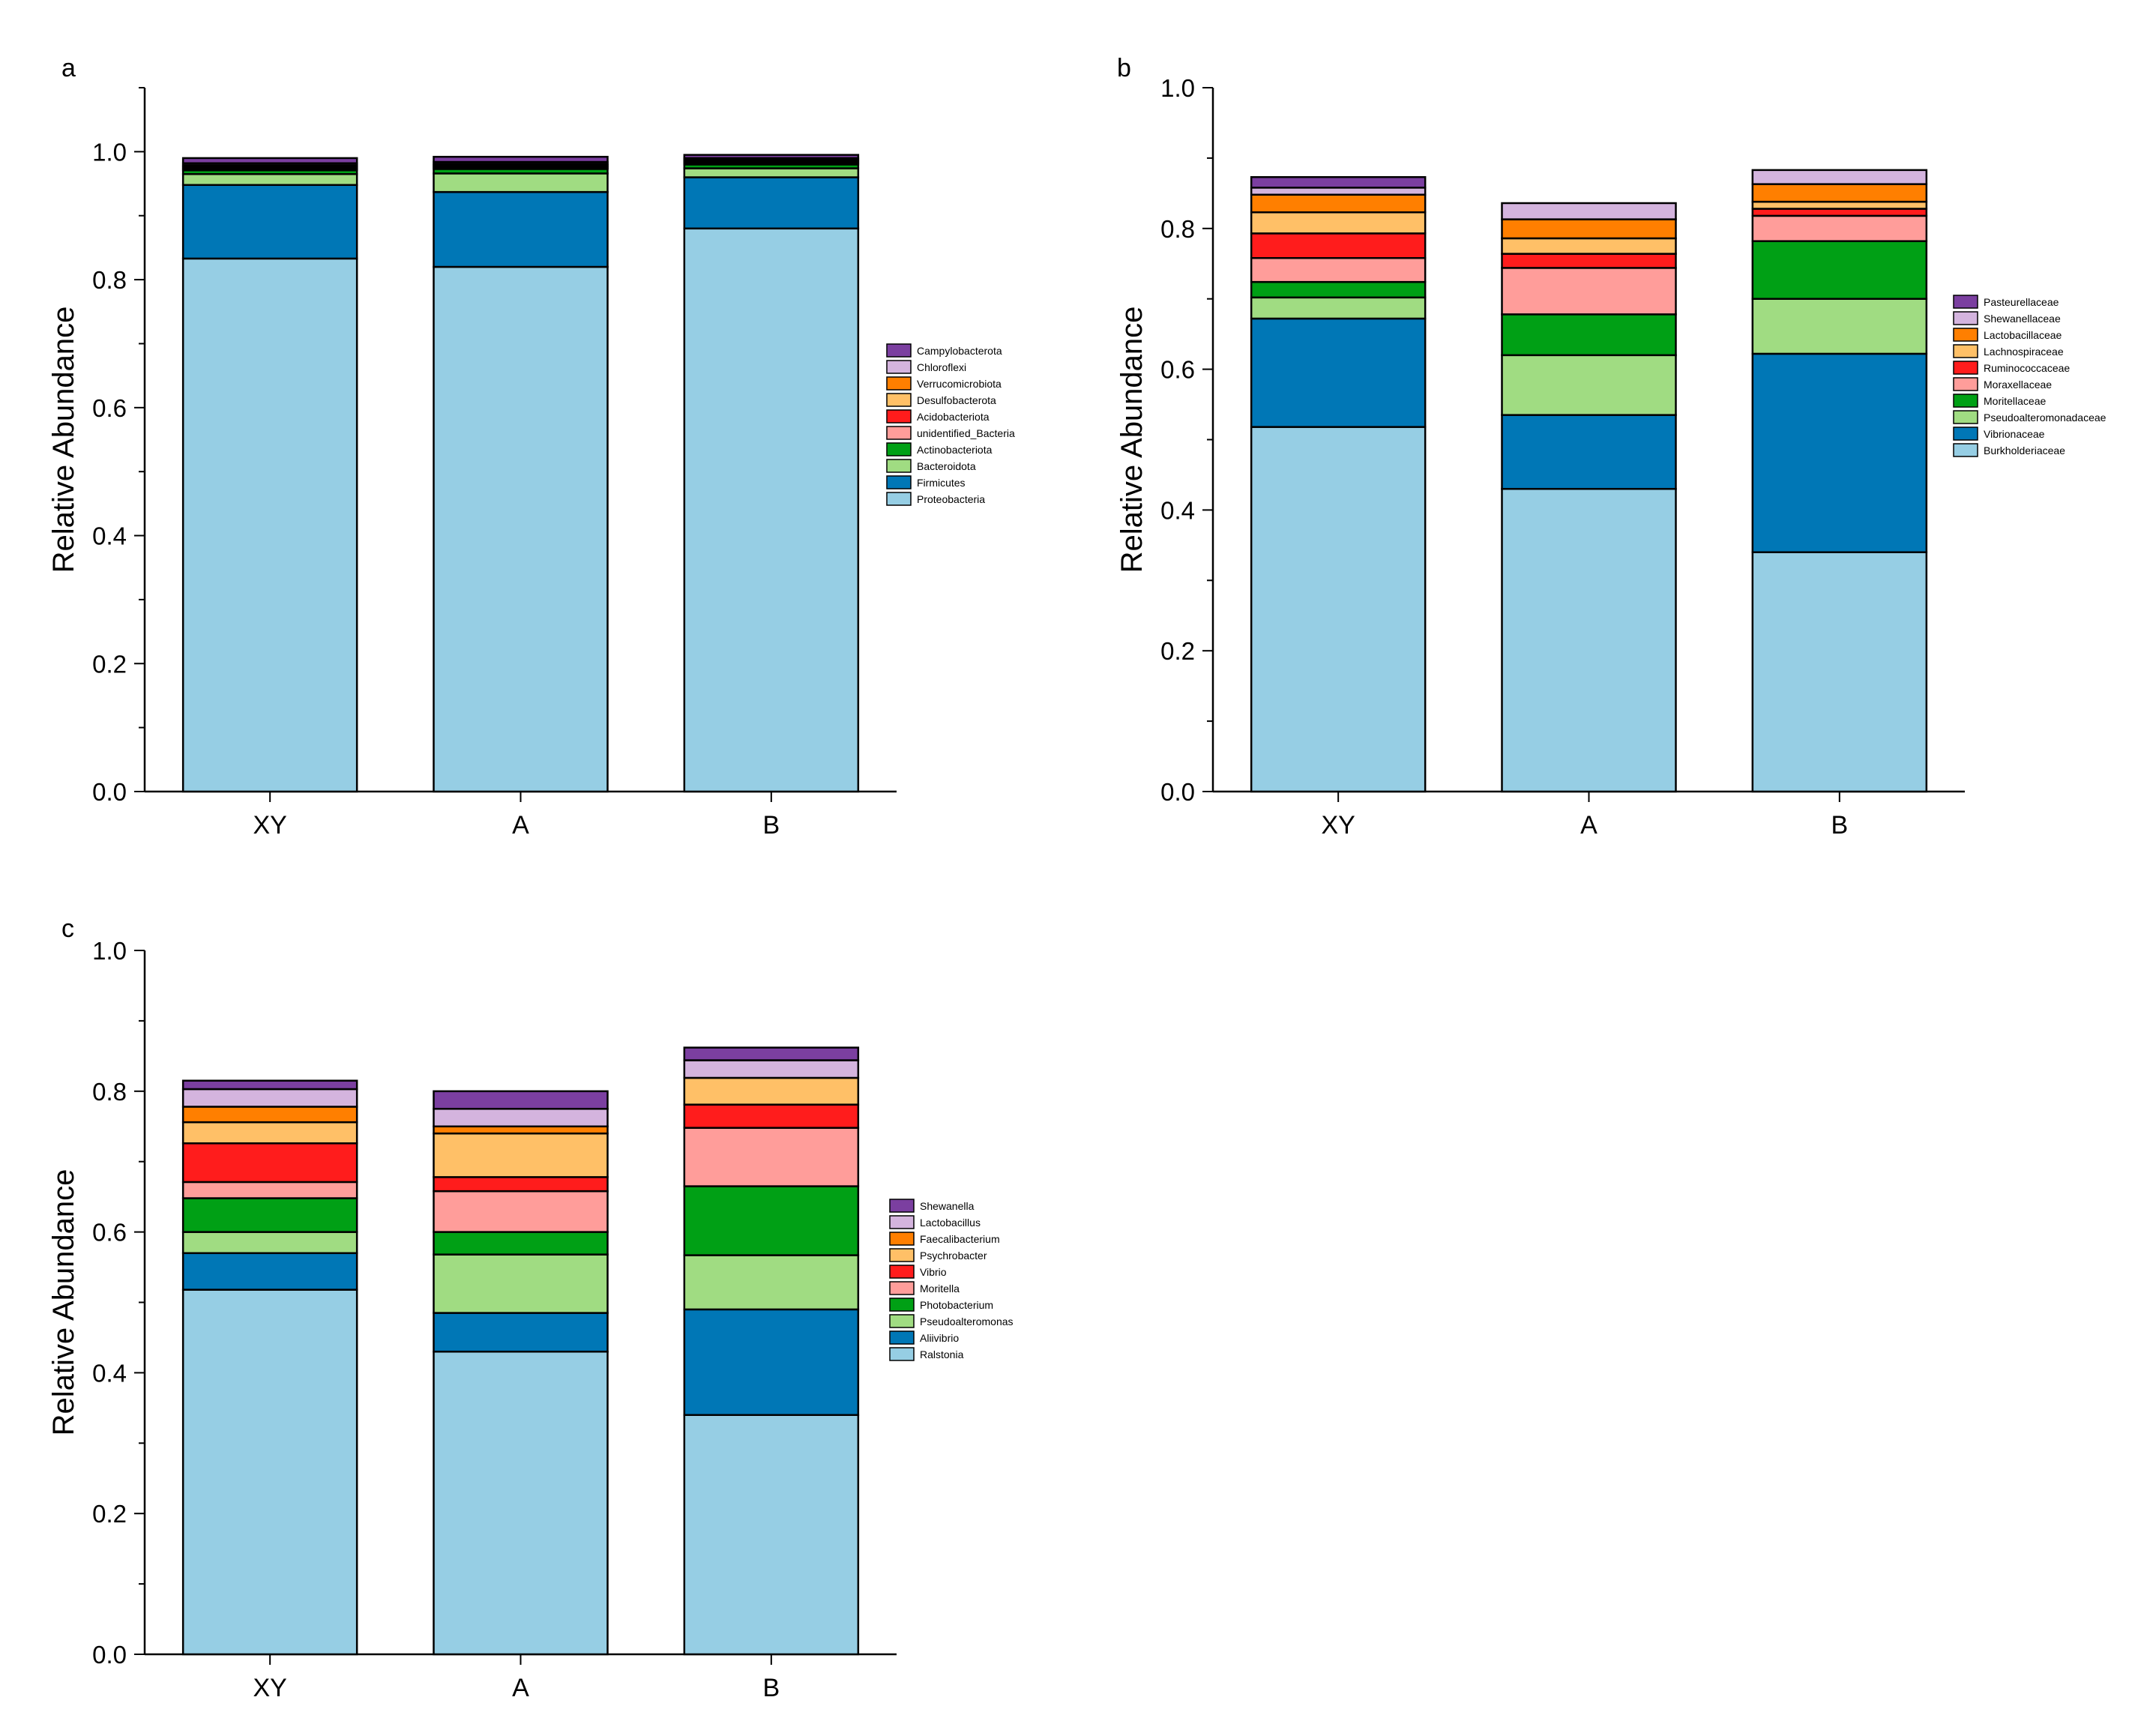 The height and width of the screenshot is (1736, 2138). What do you see at coordinates (2027, 368) in the screenshot?
I see `legend-label: Ruminococcaceae` at bounding box center [2027, 368].